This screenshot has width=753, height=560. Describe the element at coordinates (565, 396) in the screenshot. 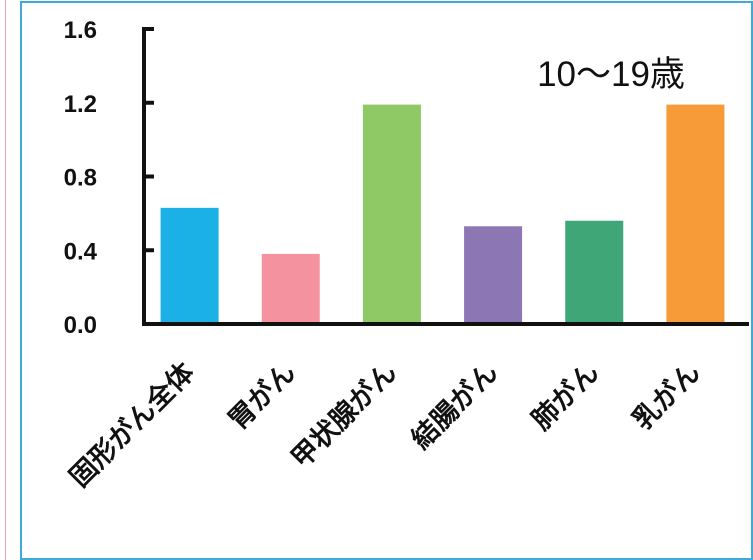

I see `category-label: 肺がん` at that location.